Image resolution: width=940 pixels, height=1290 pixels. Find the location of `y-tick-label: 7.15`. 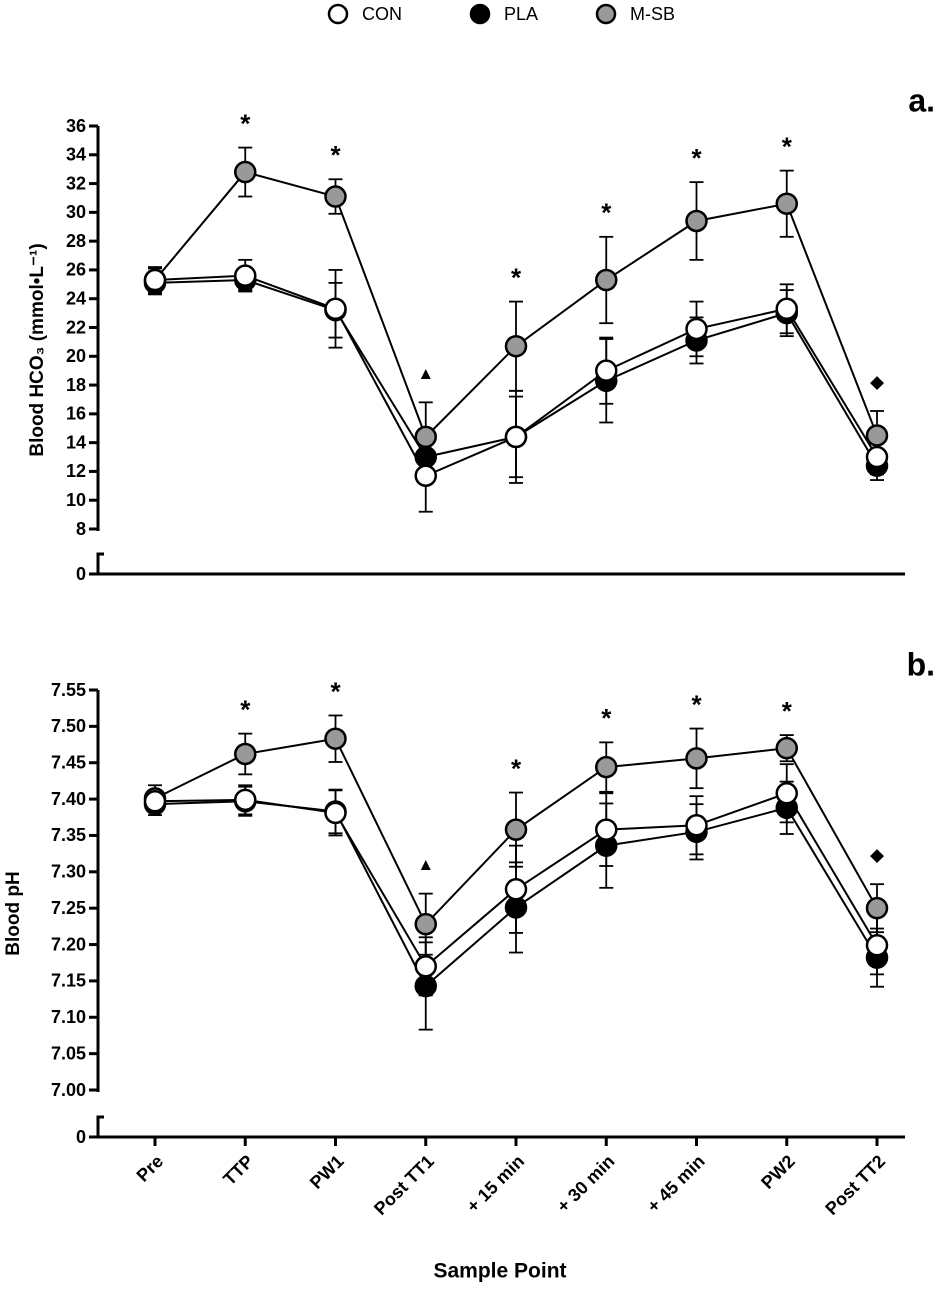

y-tick-label: 7.15 is located at coordinates (68, 981).